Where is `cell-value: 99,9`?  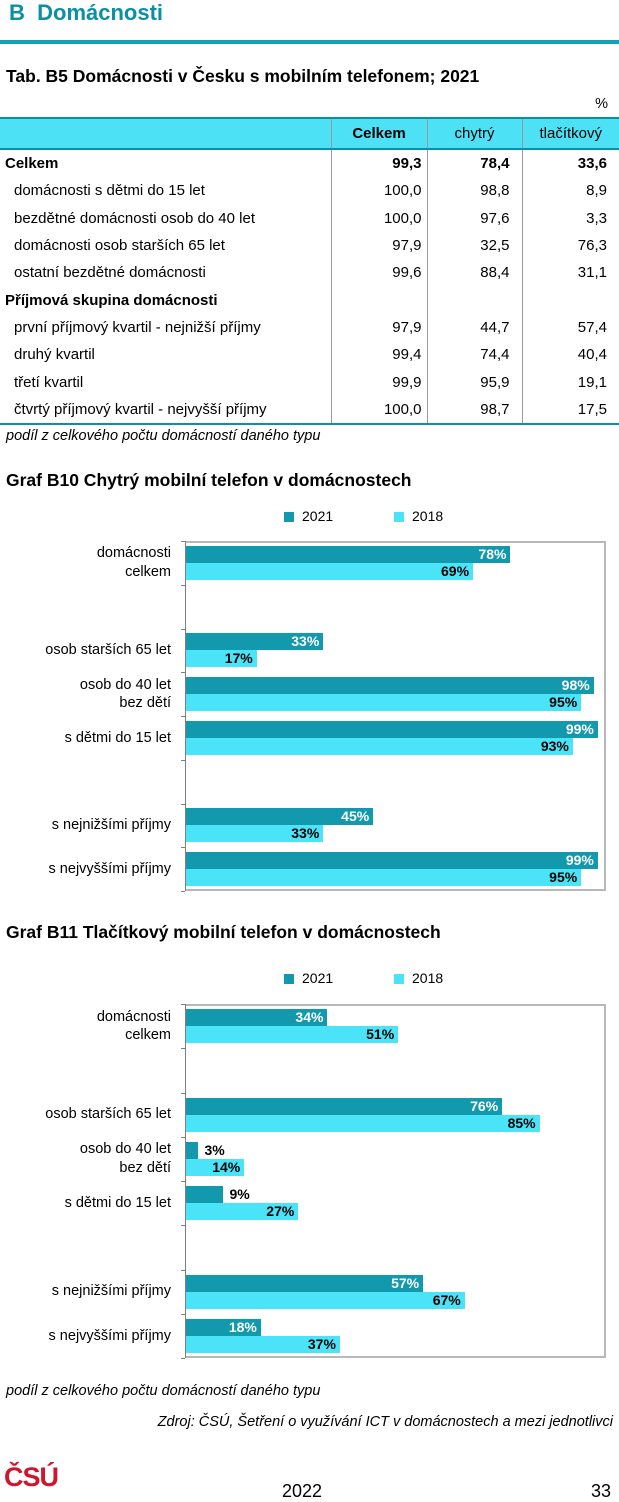 cell-value: 99,9 is located at coordinates (379, 382).